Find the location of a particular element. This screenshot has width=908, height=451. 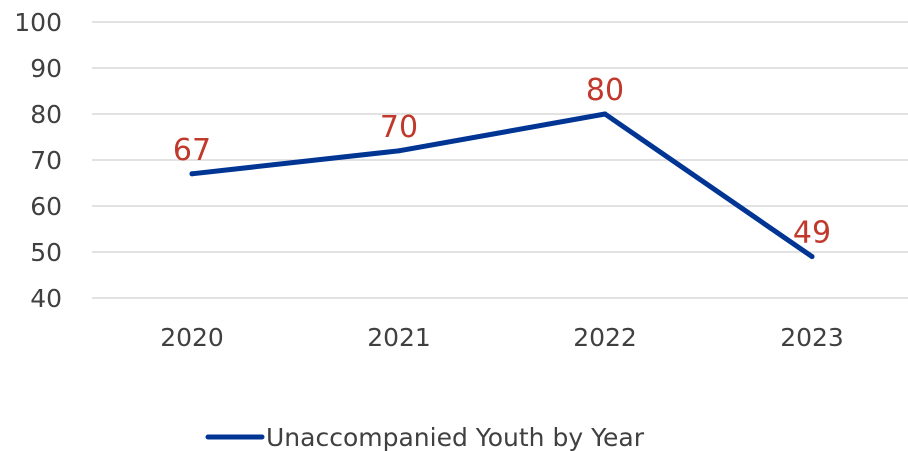

y-tick-label: 40 is located at coordinates (46, 298).